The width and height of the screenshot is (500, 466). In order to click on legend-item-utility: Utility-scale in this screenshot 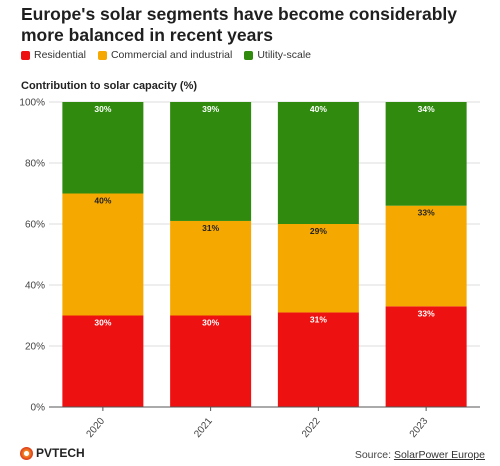, I will do `click(277, 55)`.